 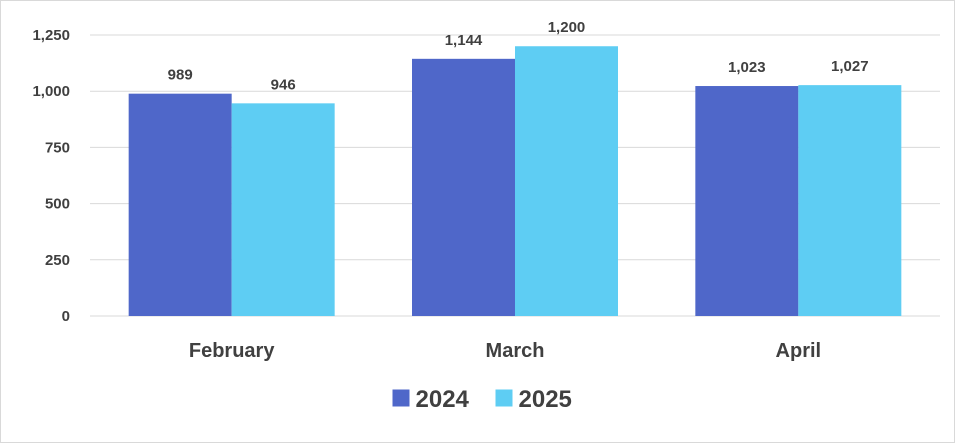 I want to click on y-axis-tick-labels: 0 250 500 750 1,000 1,250, so click(x=51, y=176).